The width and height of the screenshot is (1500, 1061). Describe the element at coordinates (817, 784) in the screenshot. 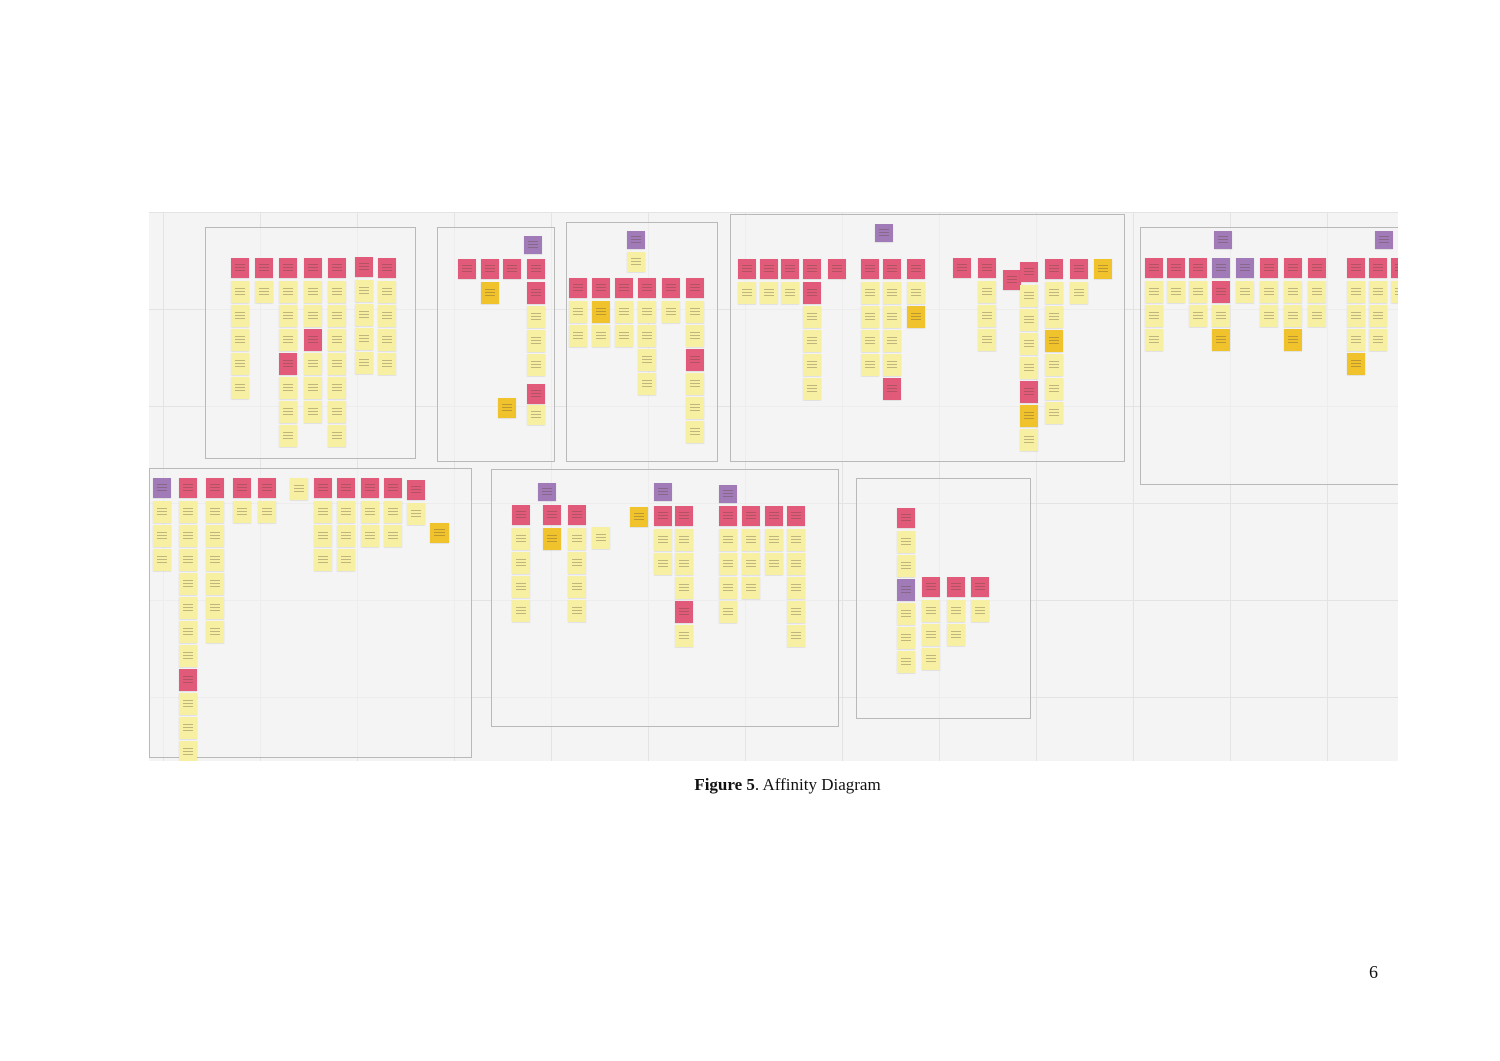

I see `figure-caption-text: . Affinity Diagram` at that location.